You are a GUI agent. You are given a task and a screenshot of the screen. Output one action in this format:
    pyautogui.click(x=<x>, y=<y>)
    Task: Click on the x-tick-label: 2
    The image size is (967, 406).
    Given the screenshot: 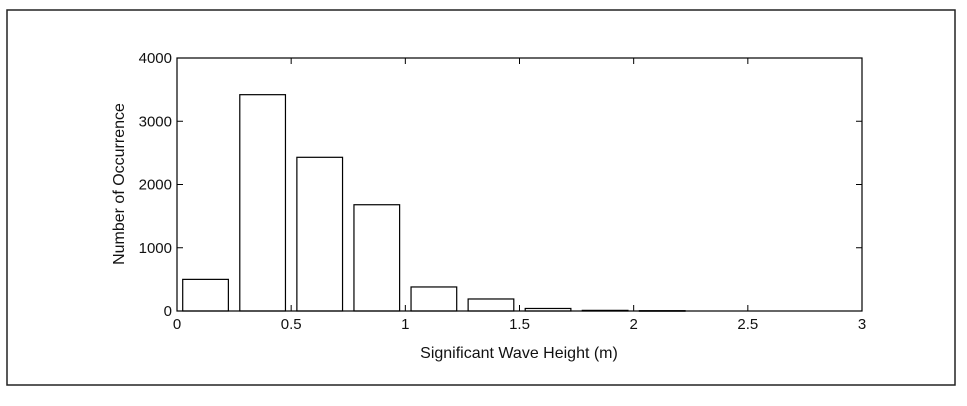 What is the action you would take?
    pyautogui.click(x=633, y=324)
    